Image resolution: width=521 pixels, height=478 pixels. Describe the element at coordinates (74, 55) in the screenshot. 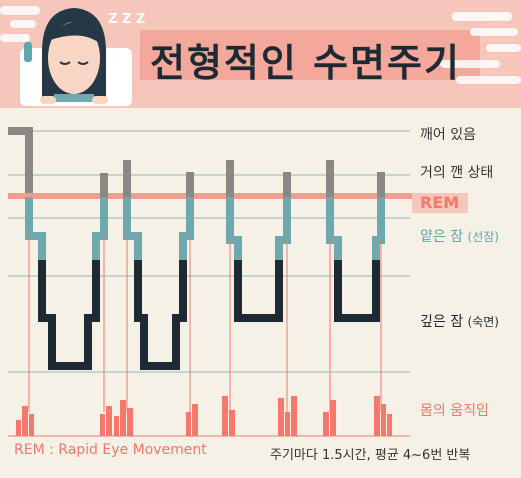

I see `sleeping-face-icon` at that location.